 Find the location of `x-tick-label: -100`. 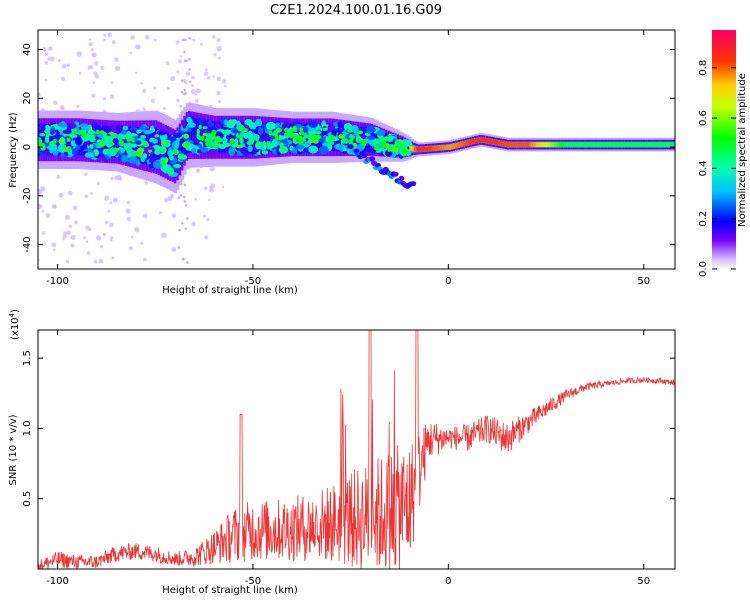

x-tick-label: -100 is located at coordinates (57, 581).